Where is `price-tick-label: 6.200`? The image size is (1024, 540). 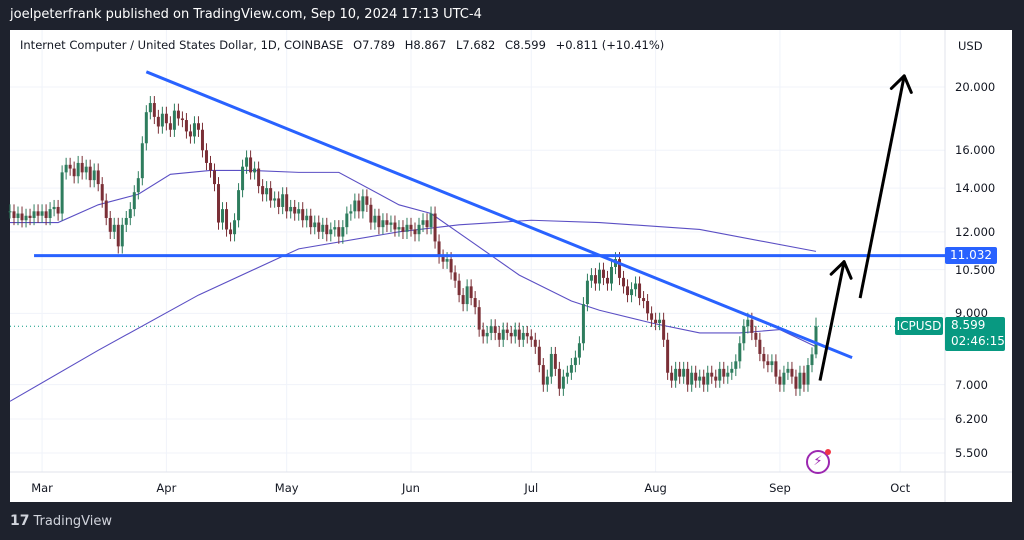 price-tick-label: 6.200 is located at coordinates (971, 419).